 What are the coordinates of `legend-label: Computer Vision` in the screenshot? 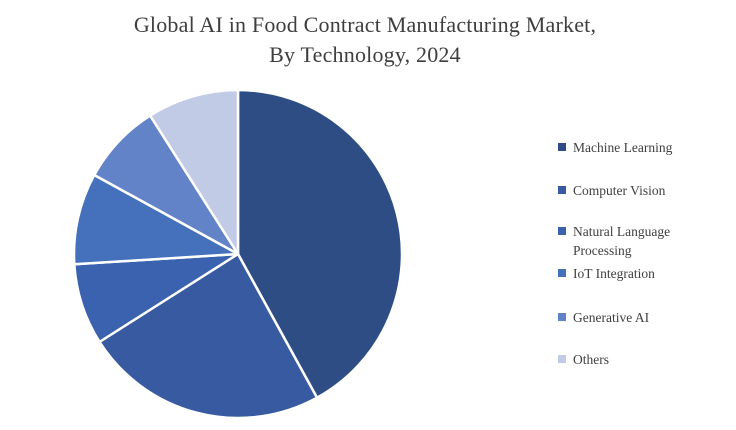 It's located at (619, 190).